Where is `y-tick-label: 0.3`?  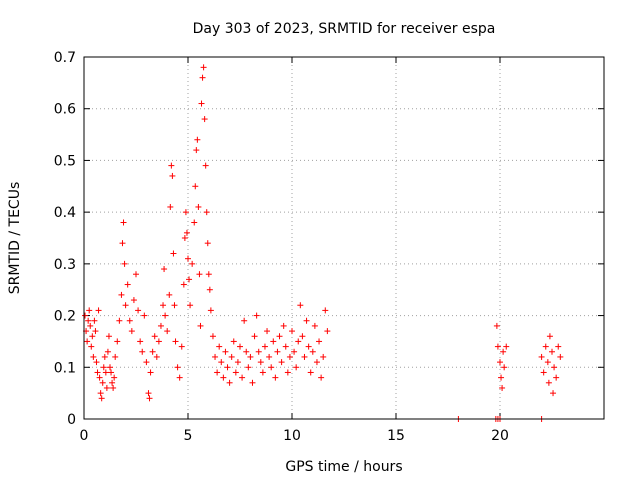 y-tick-label: 0.3 is located at coordinates (65, 265).